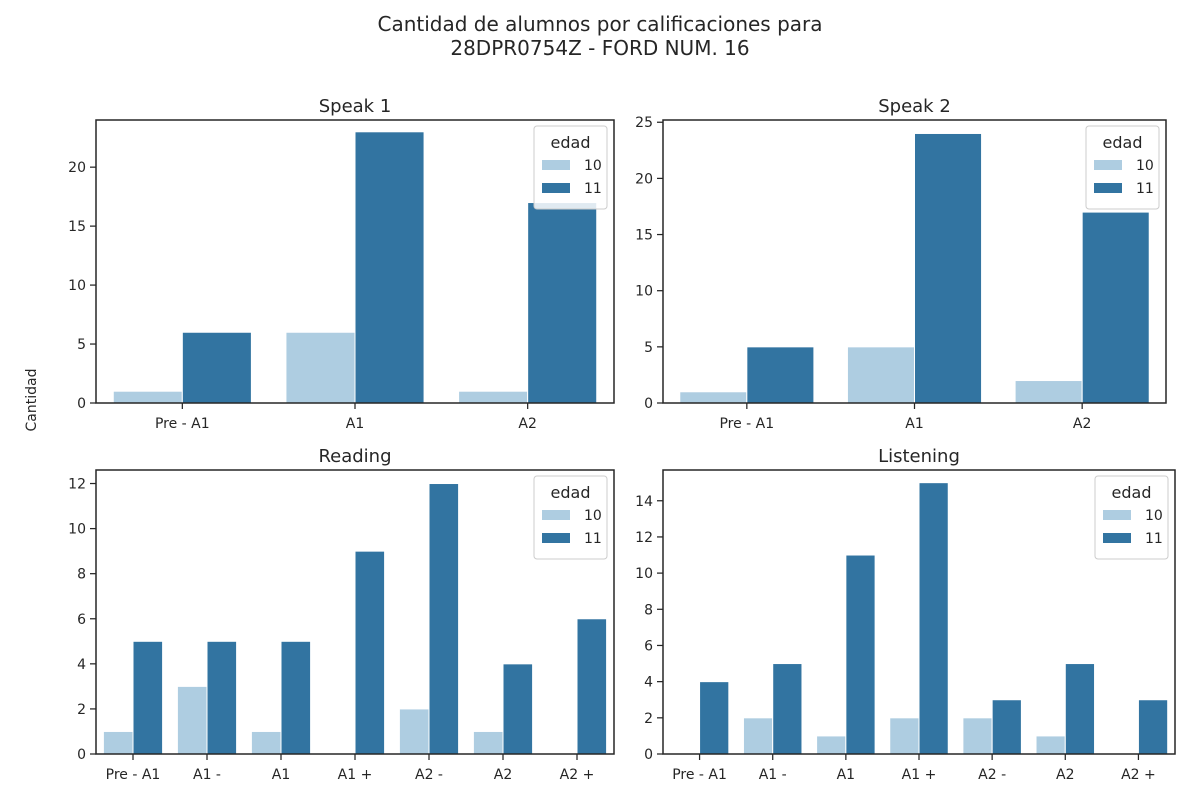  I want to click on chart-title: Listening, so click(919, 456).